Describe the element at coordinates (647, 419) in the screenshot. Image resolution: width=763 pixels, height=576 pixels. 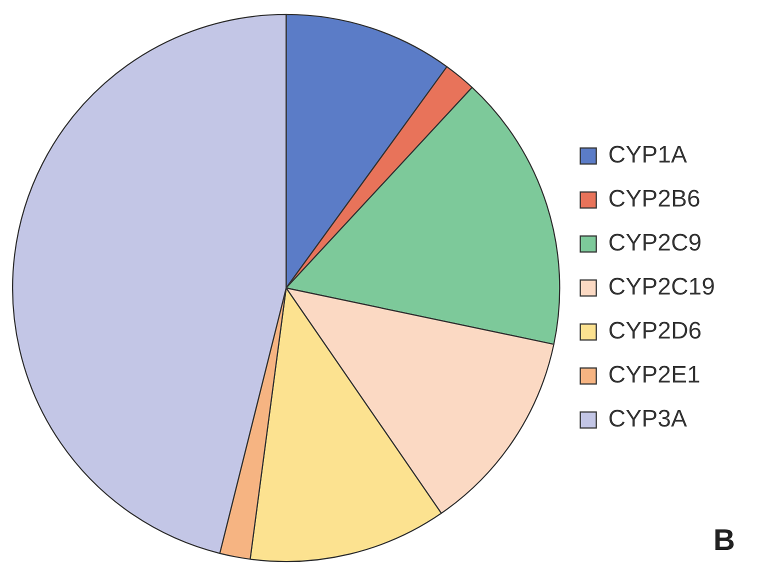
I see `legend-label: CYP3A` at that location.